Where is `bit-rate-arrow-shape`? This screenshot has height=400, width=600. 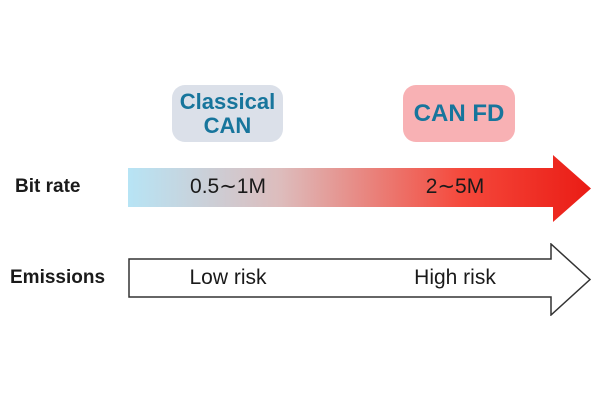 bit-rate-arrow-shape is located at coordinates (359, 188).